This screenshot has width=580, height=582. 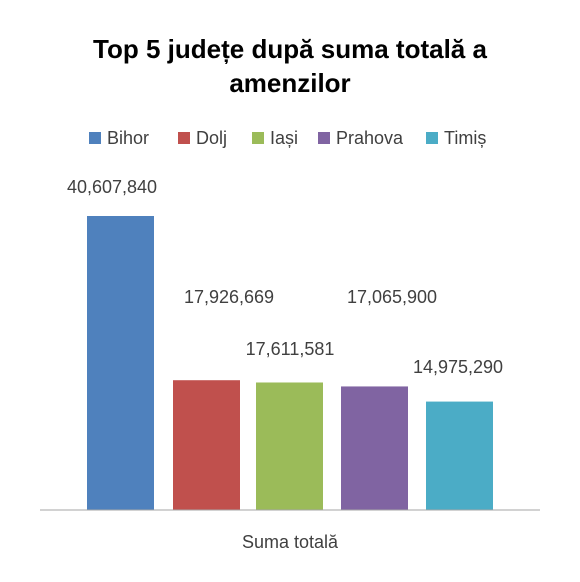 I want to click on bar-bihor, so click(x=120, y=362).